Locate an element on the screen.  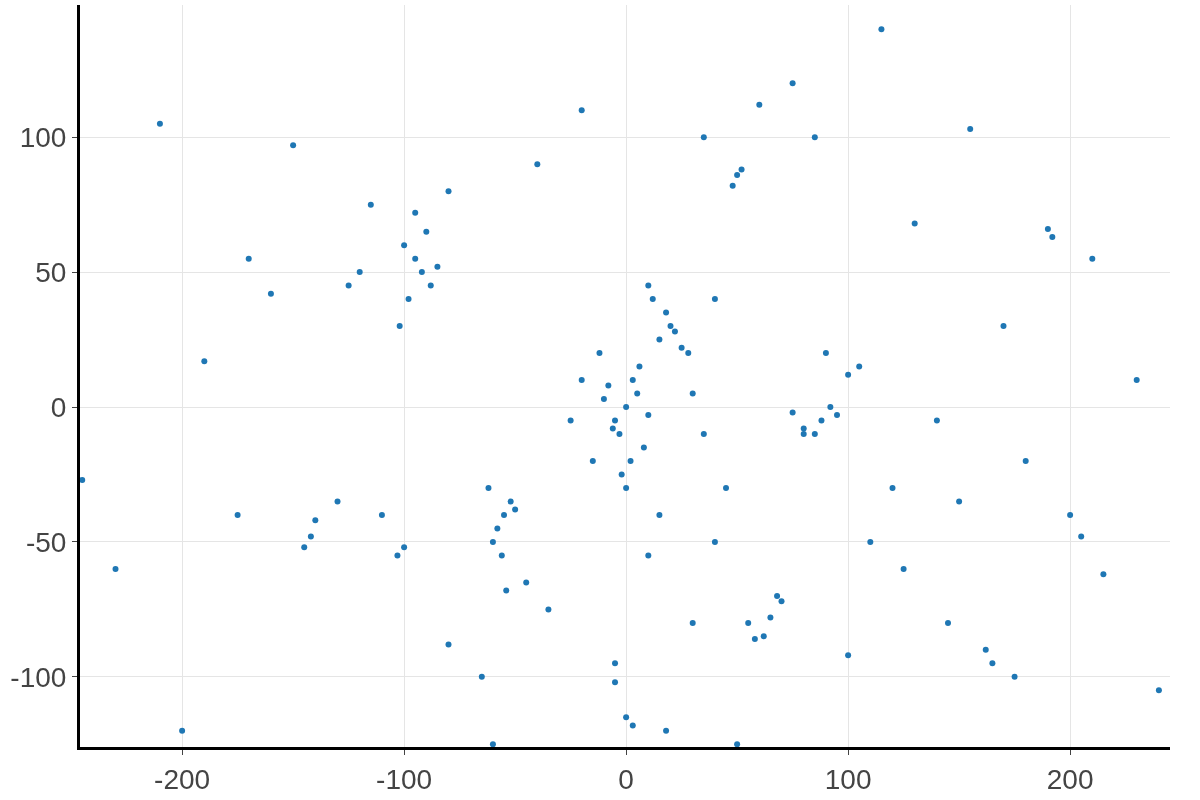
y-tick-label: -50 is located at coordinates (46, 542).